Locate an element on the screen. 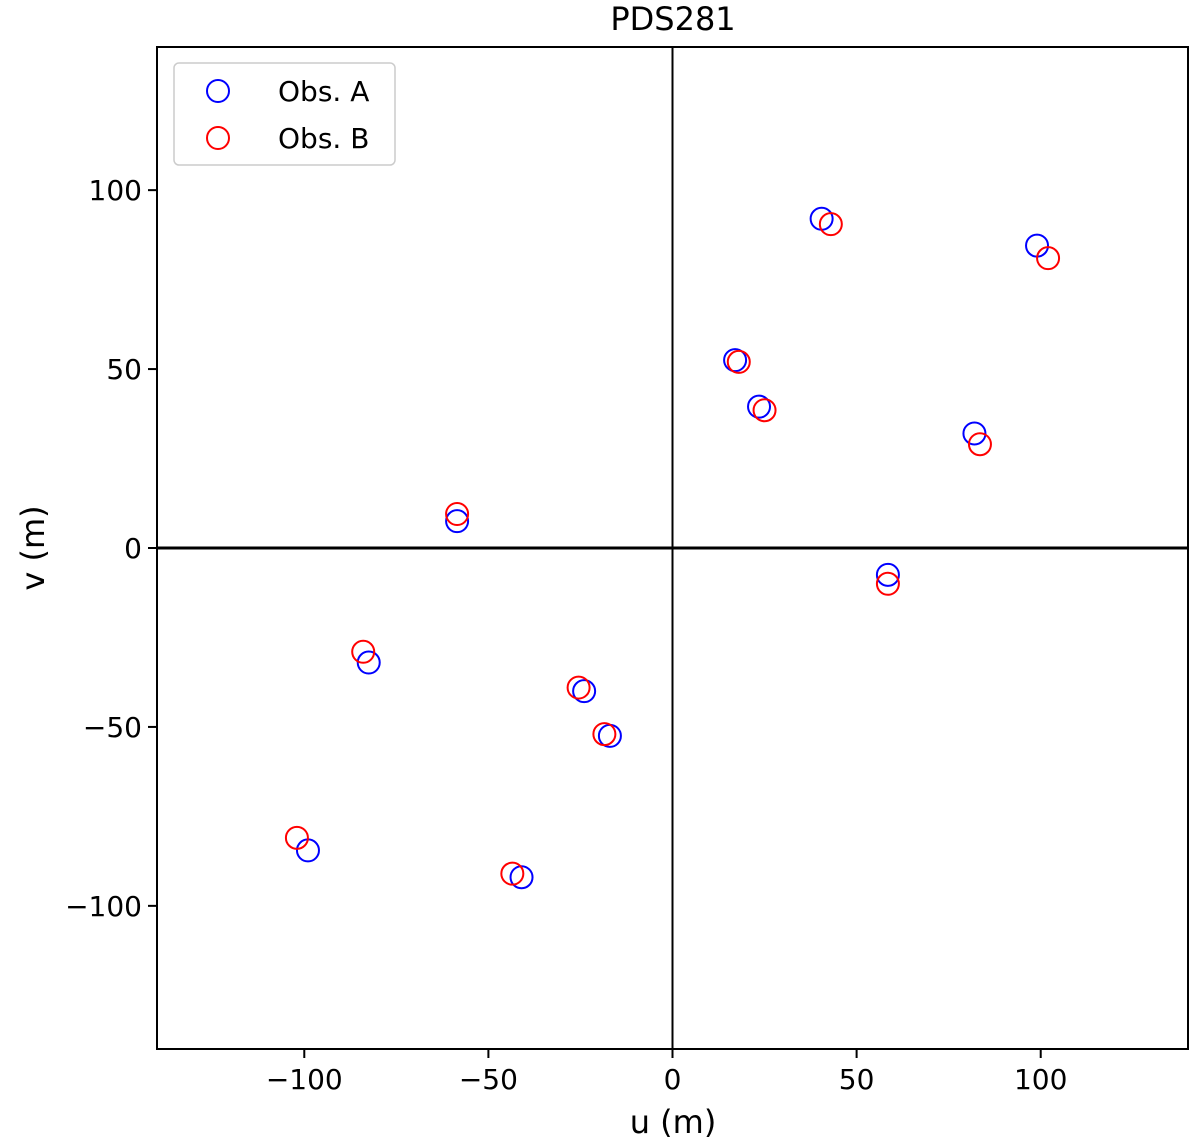 This screenshot has width=1200, height=1145. x-axis-title: u (m) is located at coordinates (673, 1122).